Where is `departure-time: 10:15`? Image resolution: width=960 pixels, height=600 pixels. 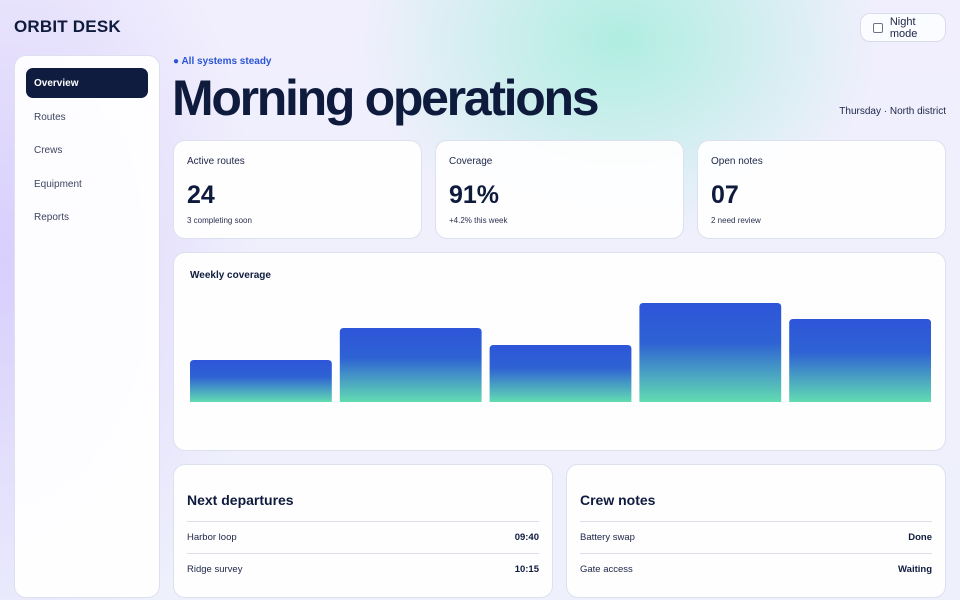 departure-time: 10:15 is located at coordinates (526, 569).